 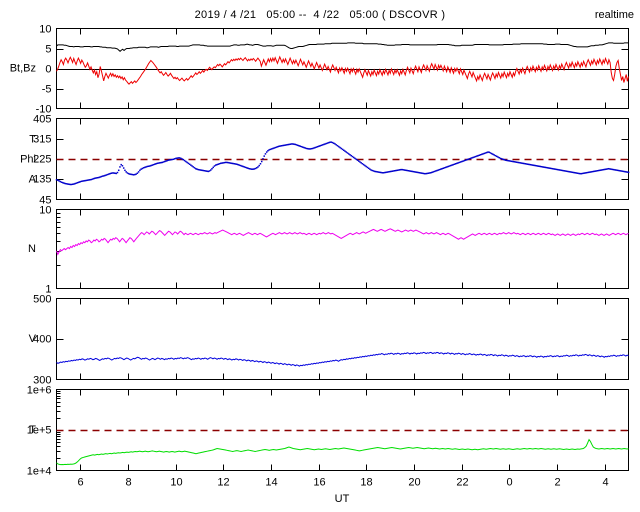 What do you see at coordinates (42, 380) in the screenshot?
I see `y-tick-label: 300` at bounding box center [42, 380].